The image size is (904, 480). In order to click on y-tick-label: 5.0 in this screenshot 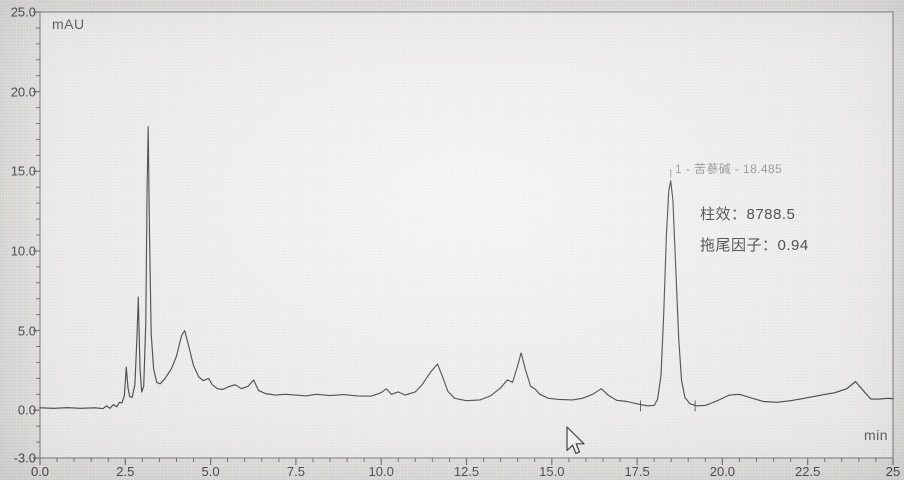, I will do `click(26, 331)`.